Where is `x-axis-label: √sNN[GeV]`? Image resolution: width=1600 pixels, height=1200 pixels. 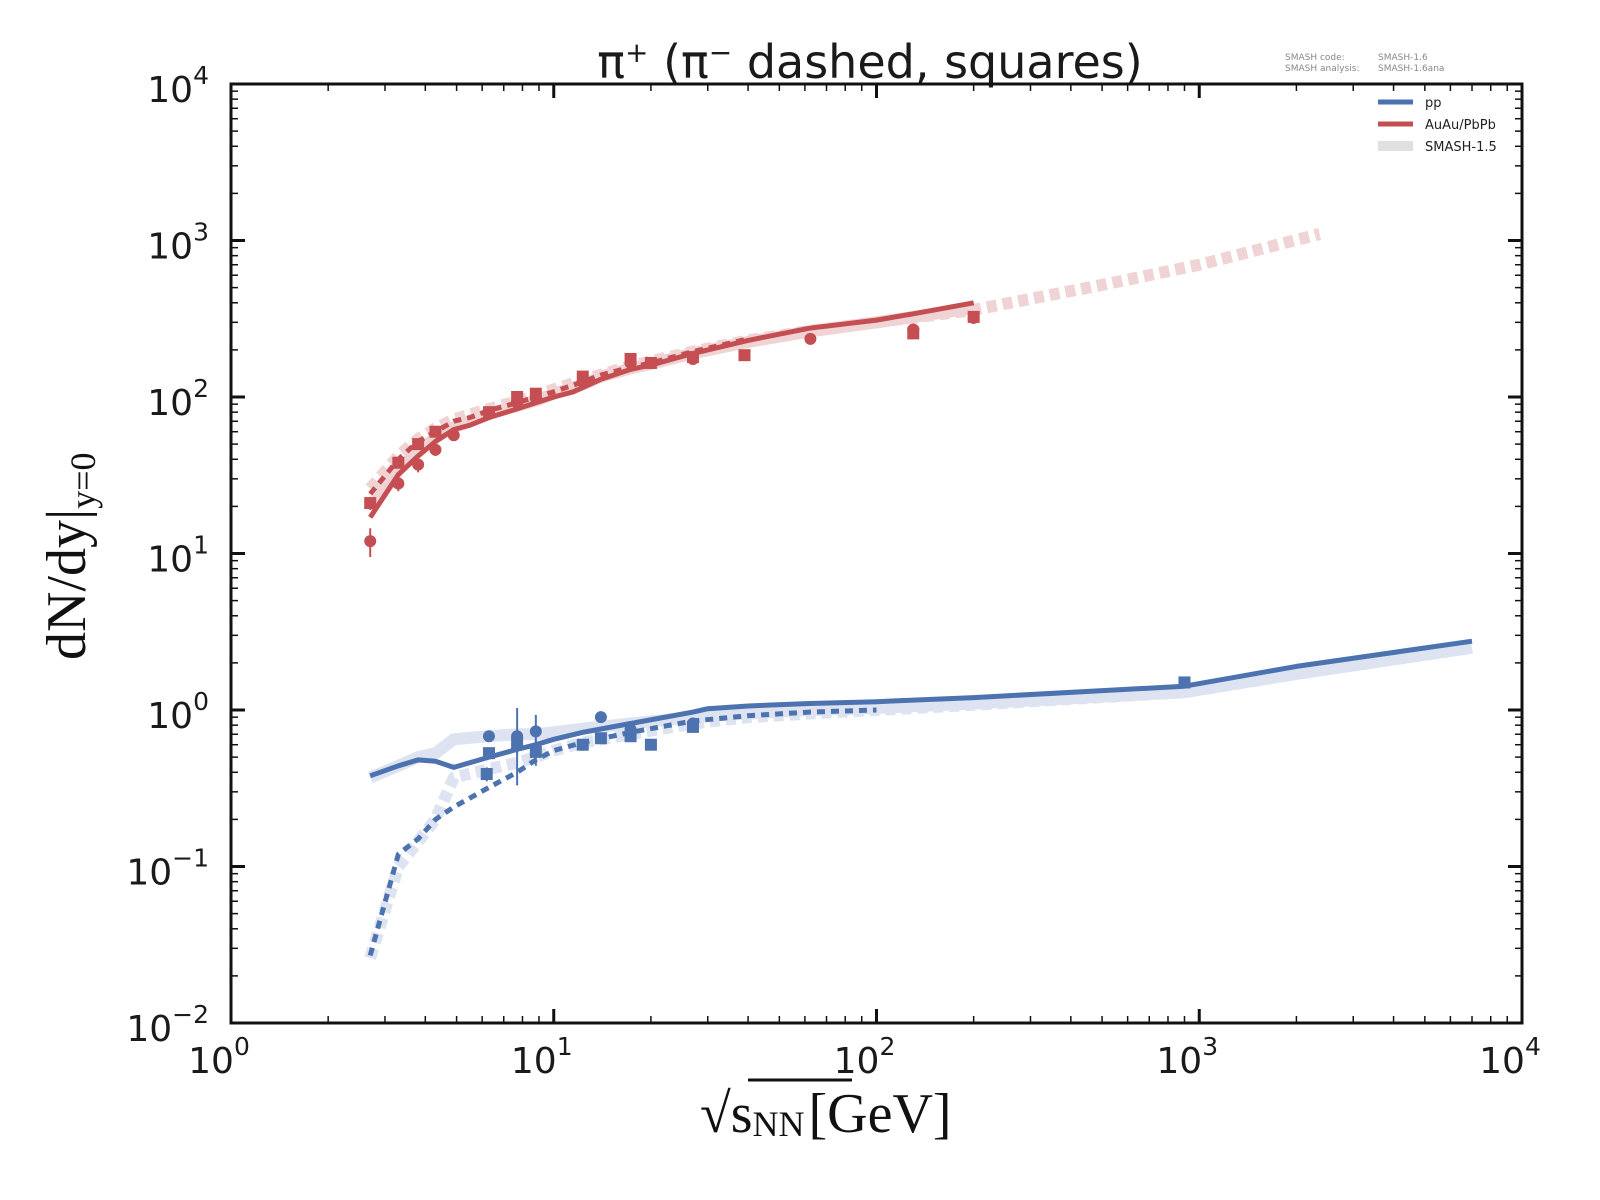
x-axis-label: √sNN[GeV] is located at coordinates (826, 1111).